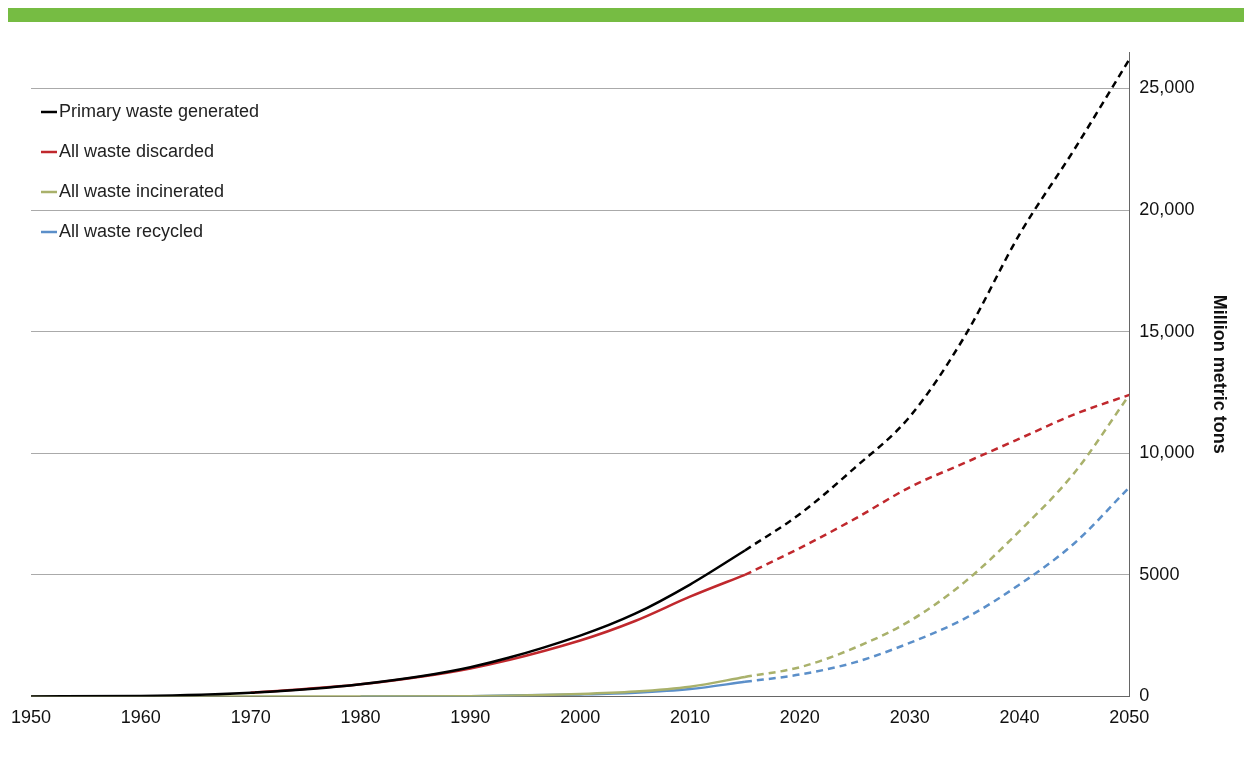 The height and width of the screenshot is (758, 1252). What do you see at coordinates (1167, 87) in the screenshot?
I see `y-tick-label: 25,000` at bounding box center [1167, 87].